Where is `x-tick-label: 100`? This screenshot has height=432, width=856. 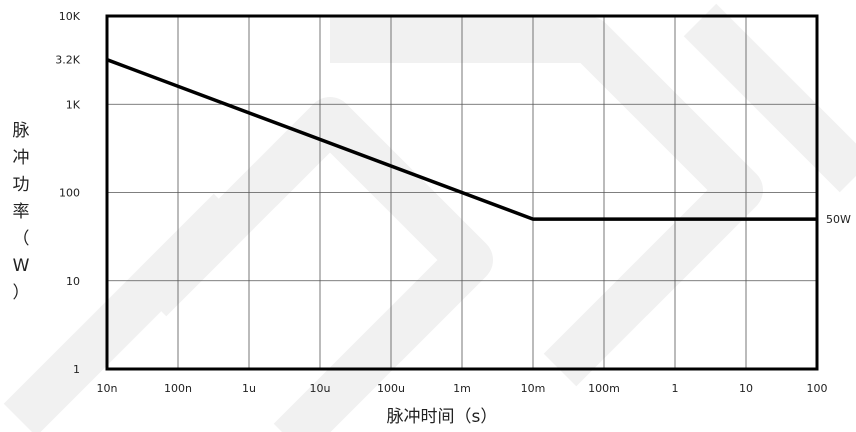 x-tick-label: 100 is located at coordinates (817, 388).